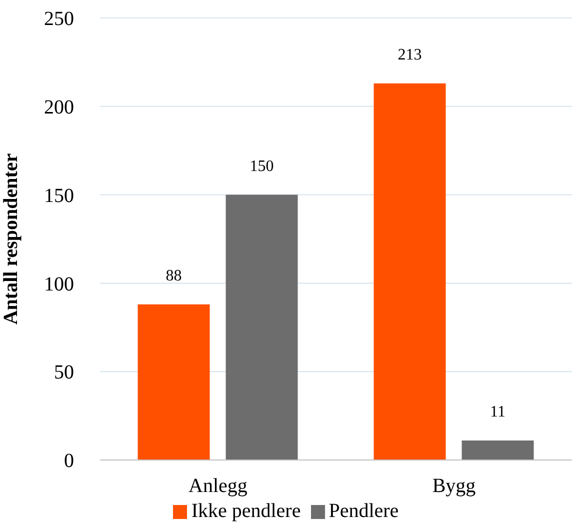  Describe the element at coordinates (59, 195) in the screenshot. I see `y-tick-label: 150` at that location.